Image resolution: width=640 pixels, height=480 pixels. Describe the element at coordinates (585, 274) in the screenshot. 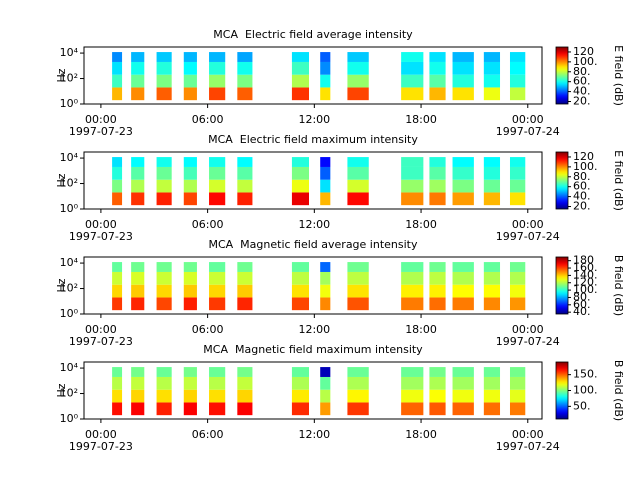

I see `colorbar-tick-label: 140.` at that location.